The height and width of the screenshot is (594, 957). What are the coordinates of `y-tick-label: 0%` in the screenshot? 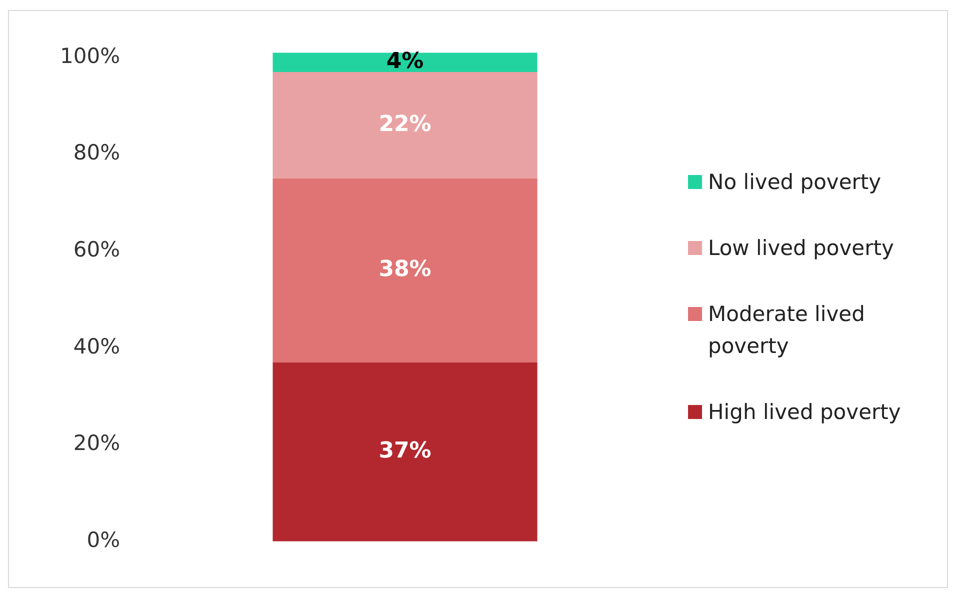 It's located at (103, 540).